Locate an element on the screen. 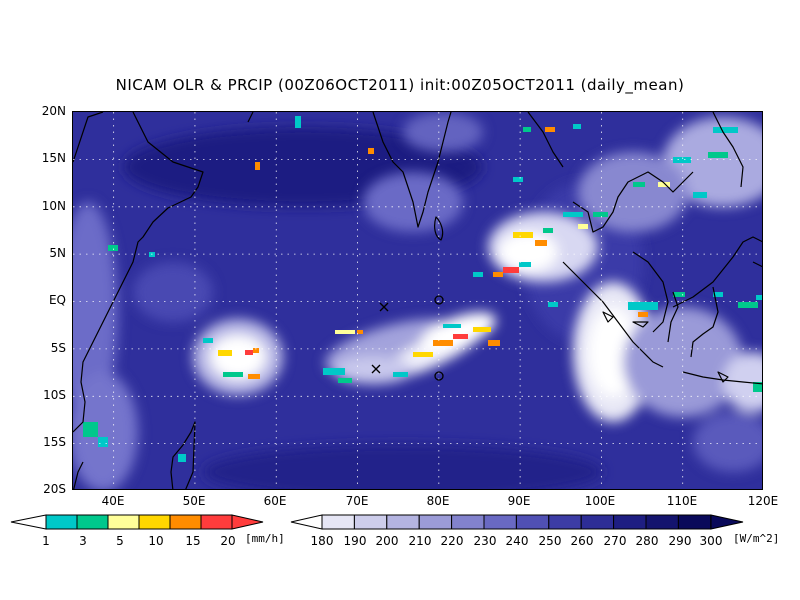  precip-tick-5: 5 is located at coordinates (120, 541).